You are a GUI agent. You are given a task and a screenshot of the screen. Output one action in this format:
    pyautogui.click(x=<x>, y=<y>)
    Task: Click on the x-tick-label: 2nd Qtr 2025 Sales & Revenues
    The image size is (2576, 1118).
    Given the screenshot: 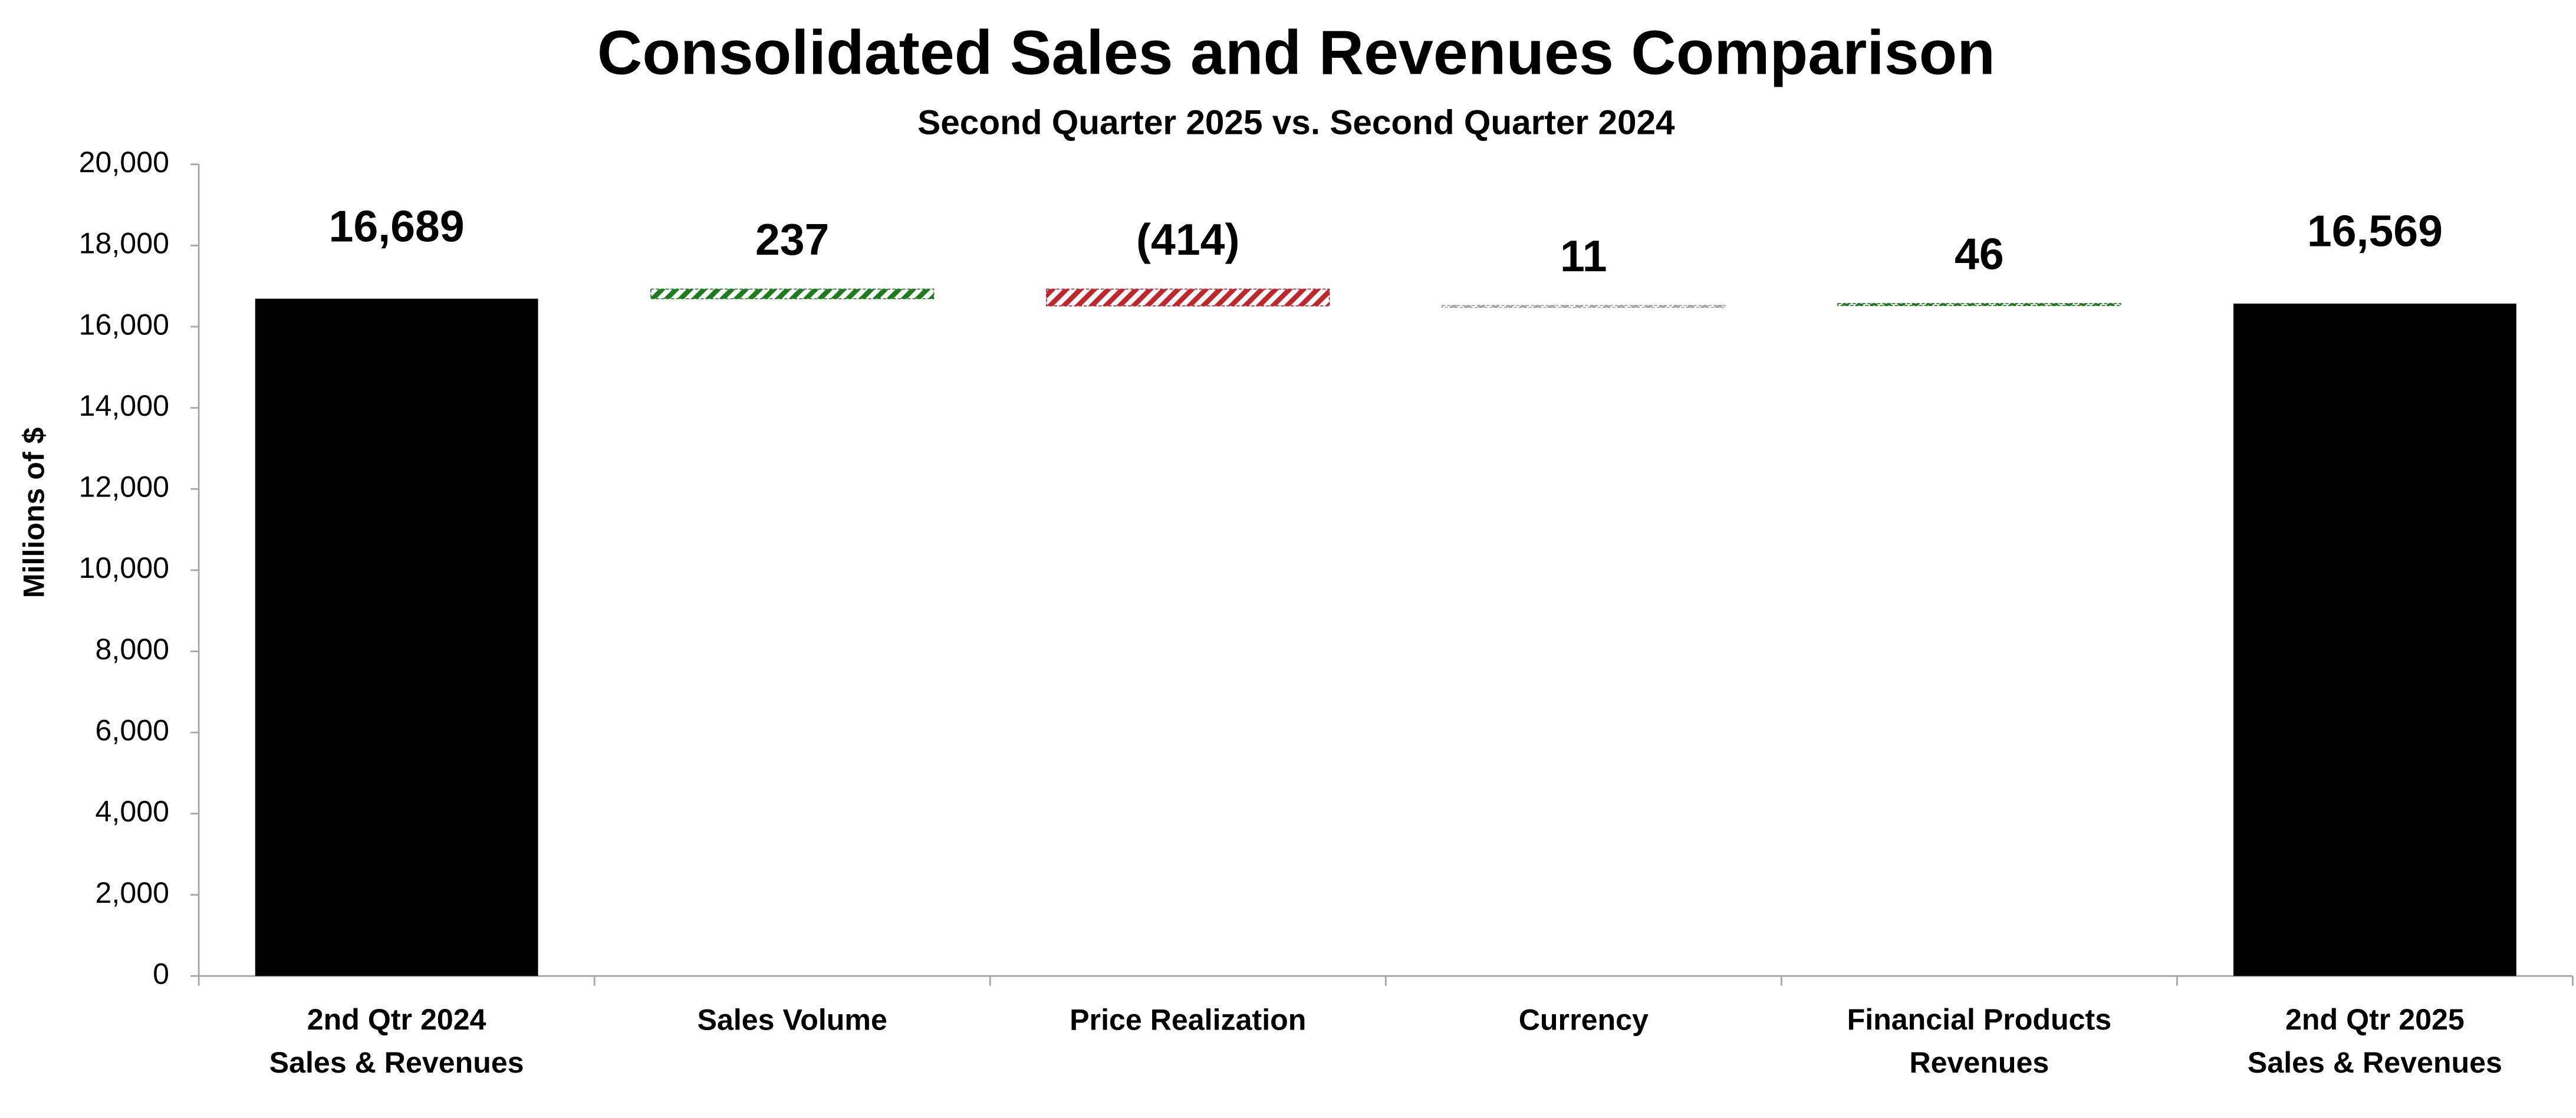 What is the action you would take?
    pyautogui.click(x=2375, y=1041)
    